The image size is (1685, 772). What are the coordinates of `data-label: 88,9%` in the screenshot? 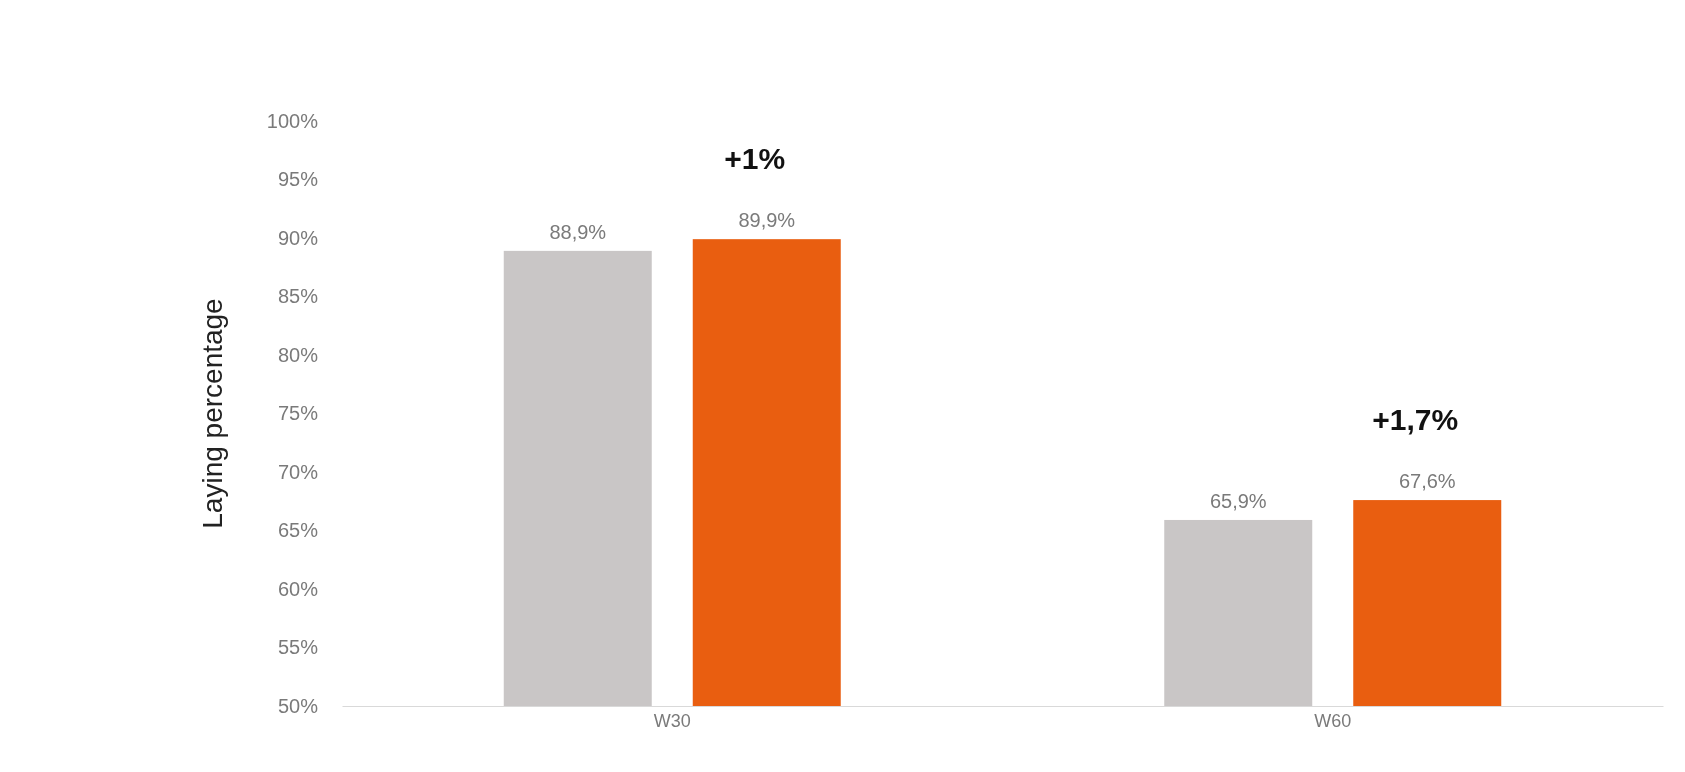 It's located at (578, 231).